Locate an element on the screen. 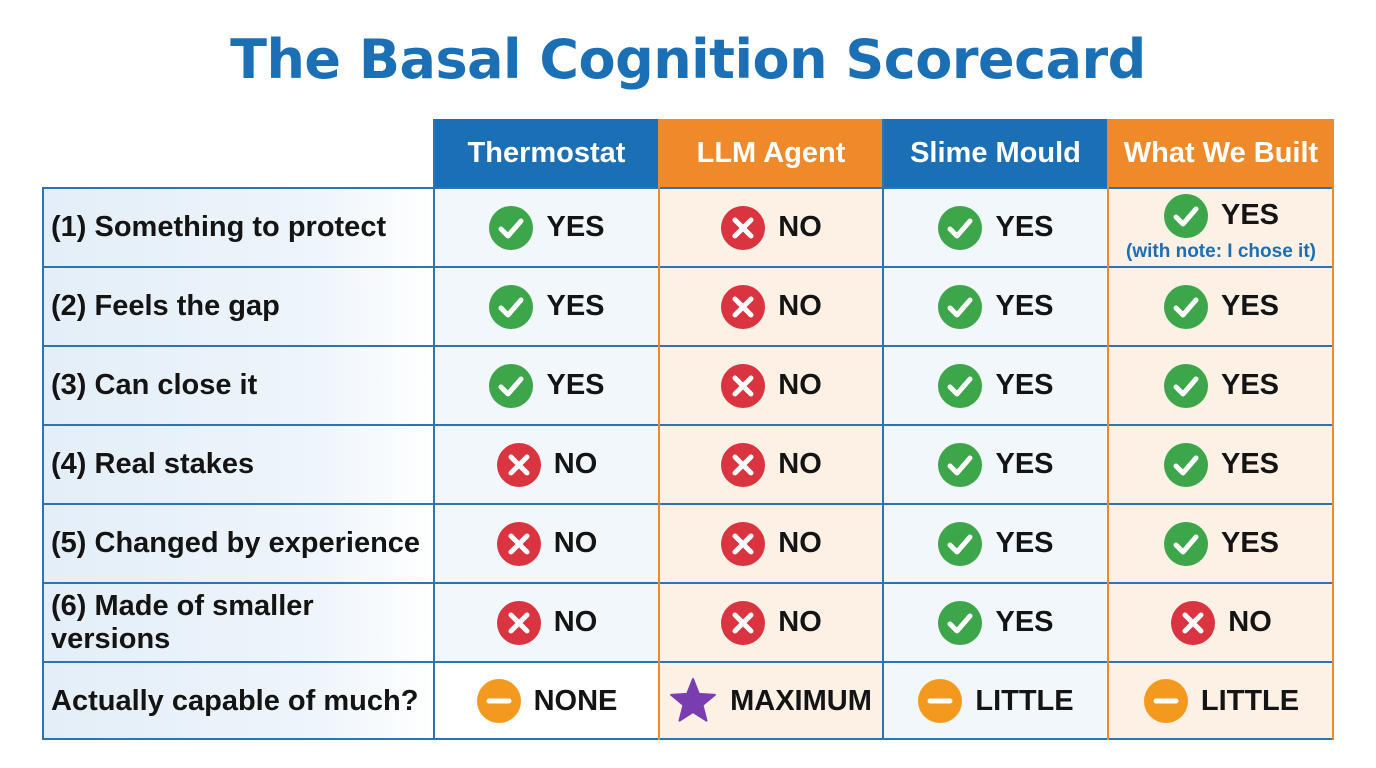 The width and height of the screenshot is (1376, 768). score-cell: YES (with note: I chose it) is located at coordinates (1221, 227).